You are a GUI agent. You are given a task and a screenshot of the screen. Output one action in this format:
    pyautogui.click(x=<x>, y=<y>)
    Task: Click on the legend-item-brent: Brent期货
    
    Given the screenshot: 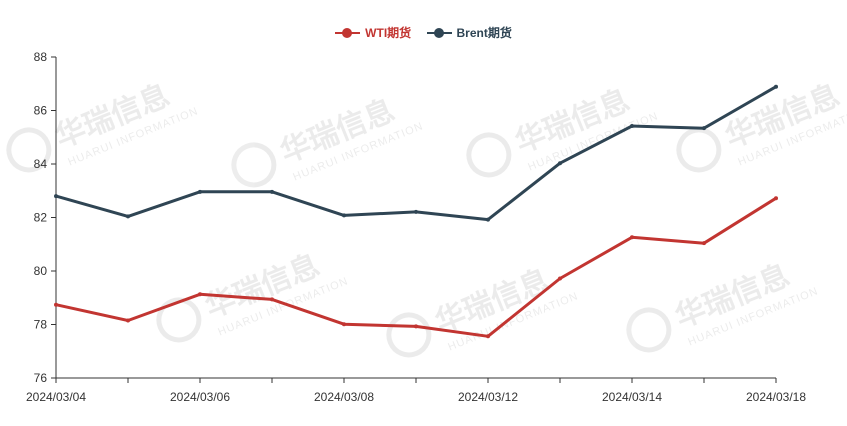 What is the action you would take?
    pyautogui.click(x=469, y=32)
    